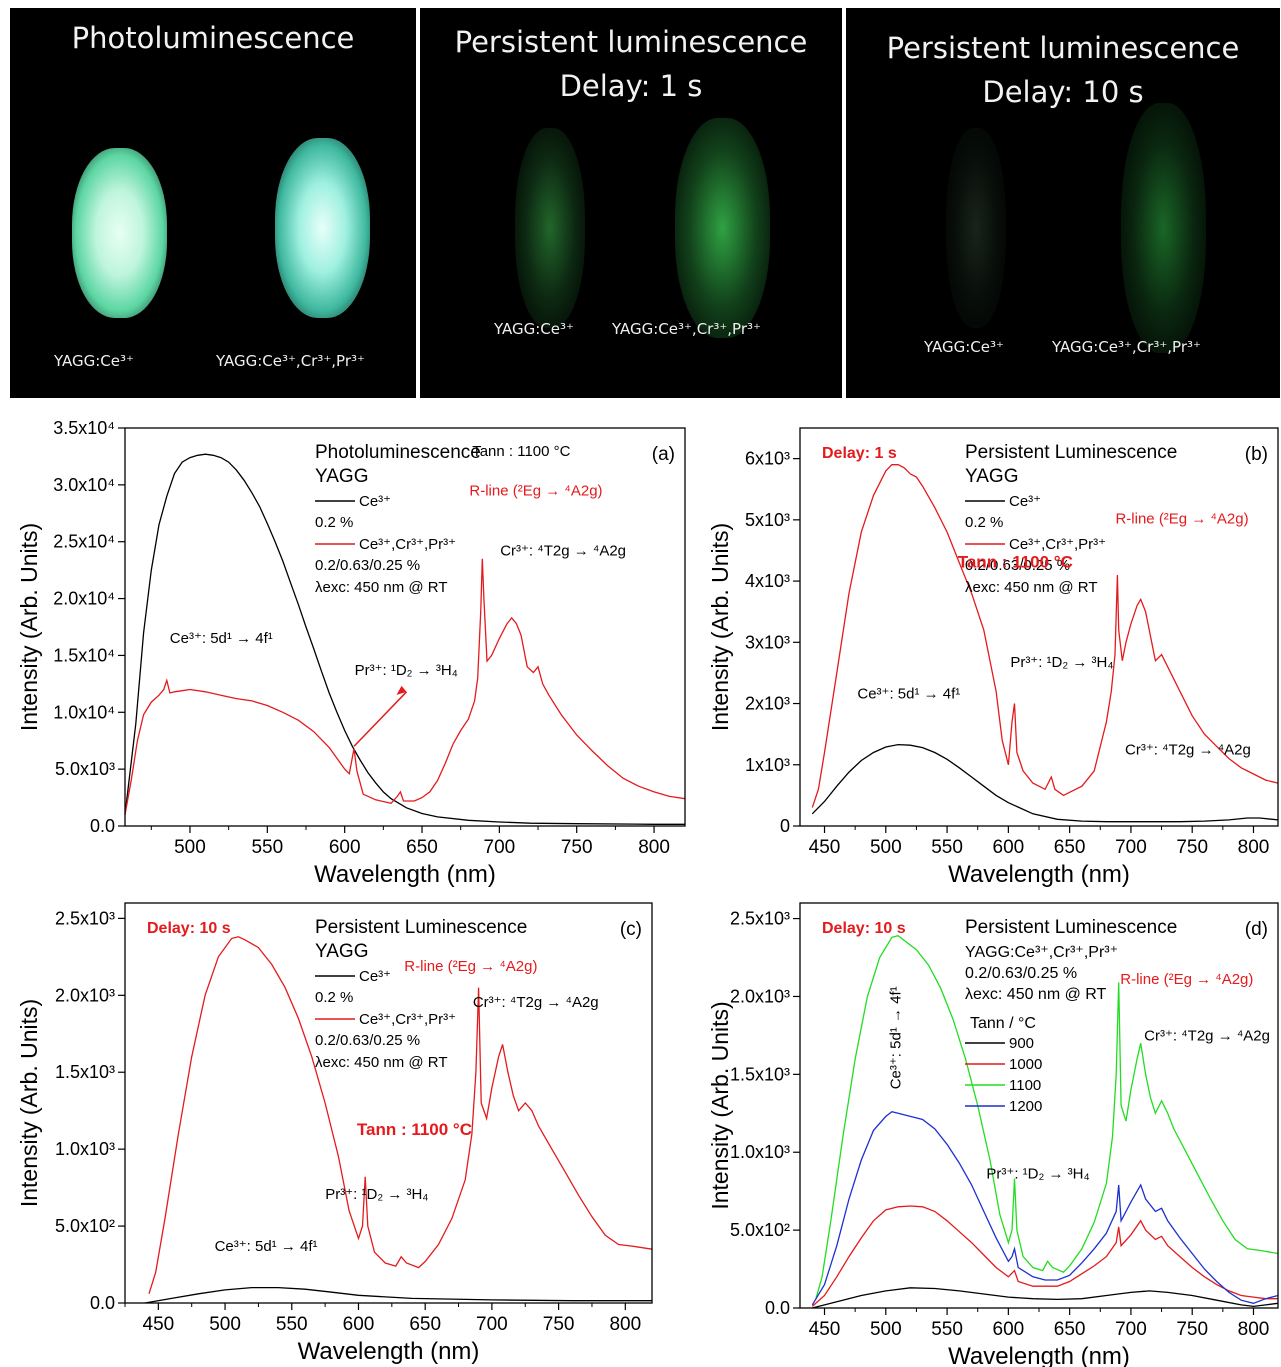  I want to click on plot-frame, so click(405, 627).